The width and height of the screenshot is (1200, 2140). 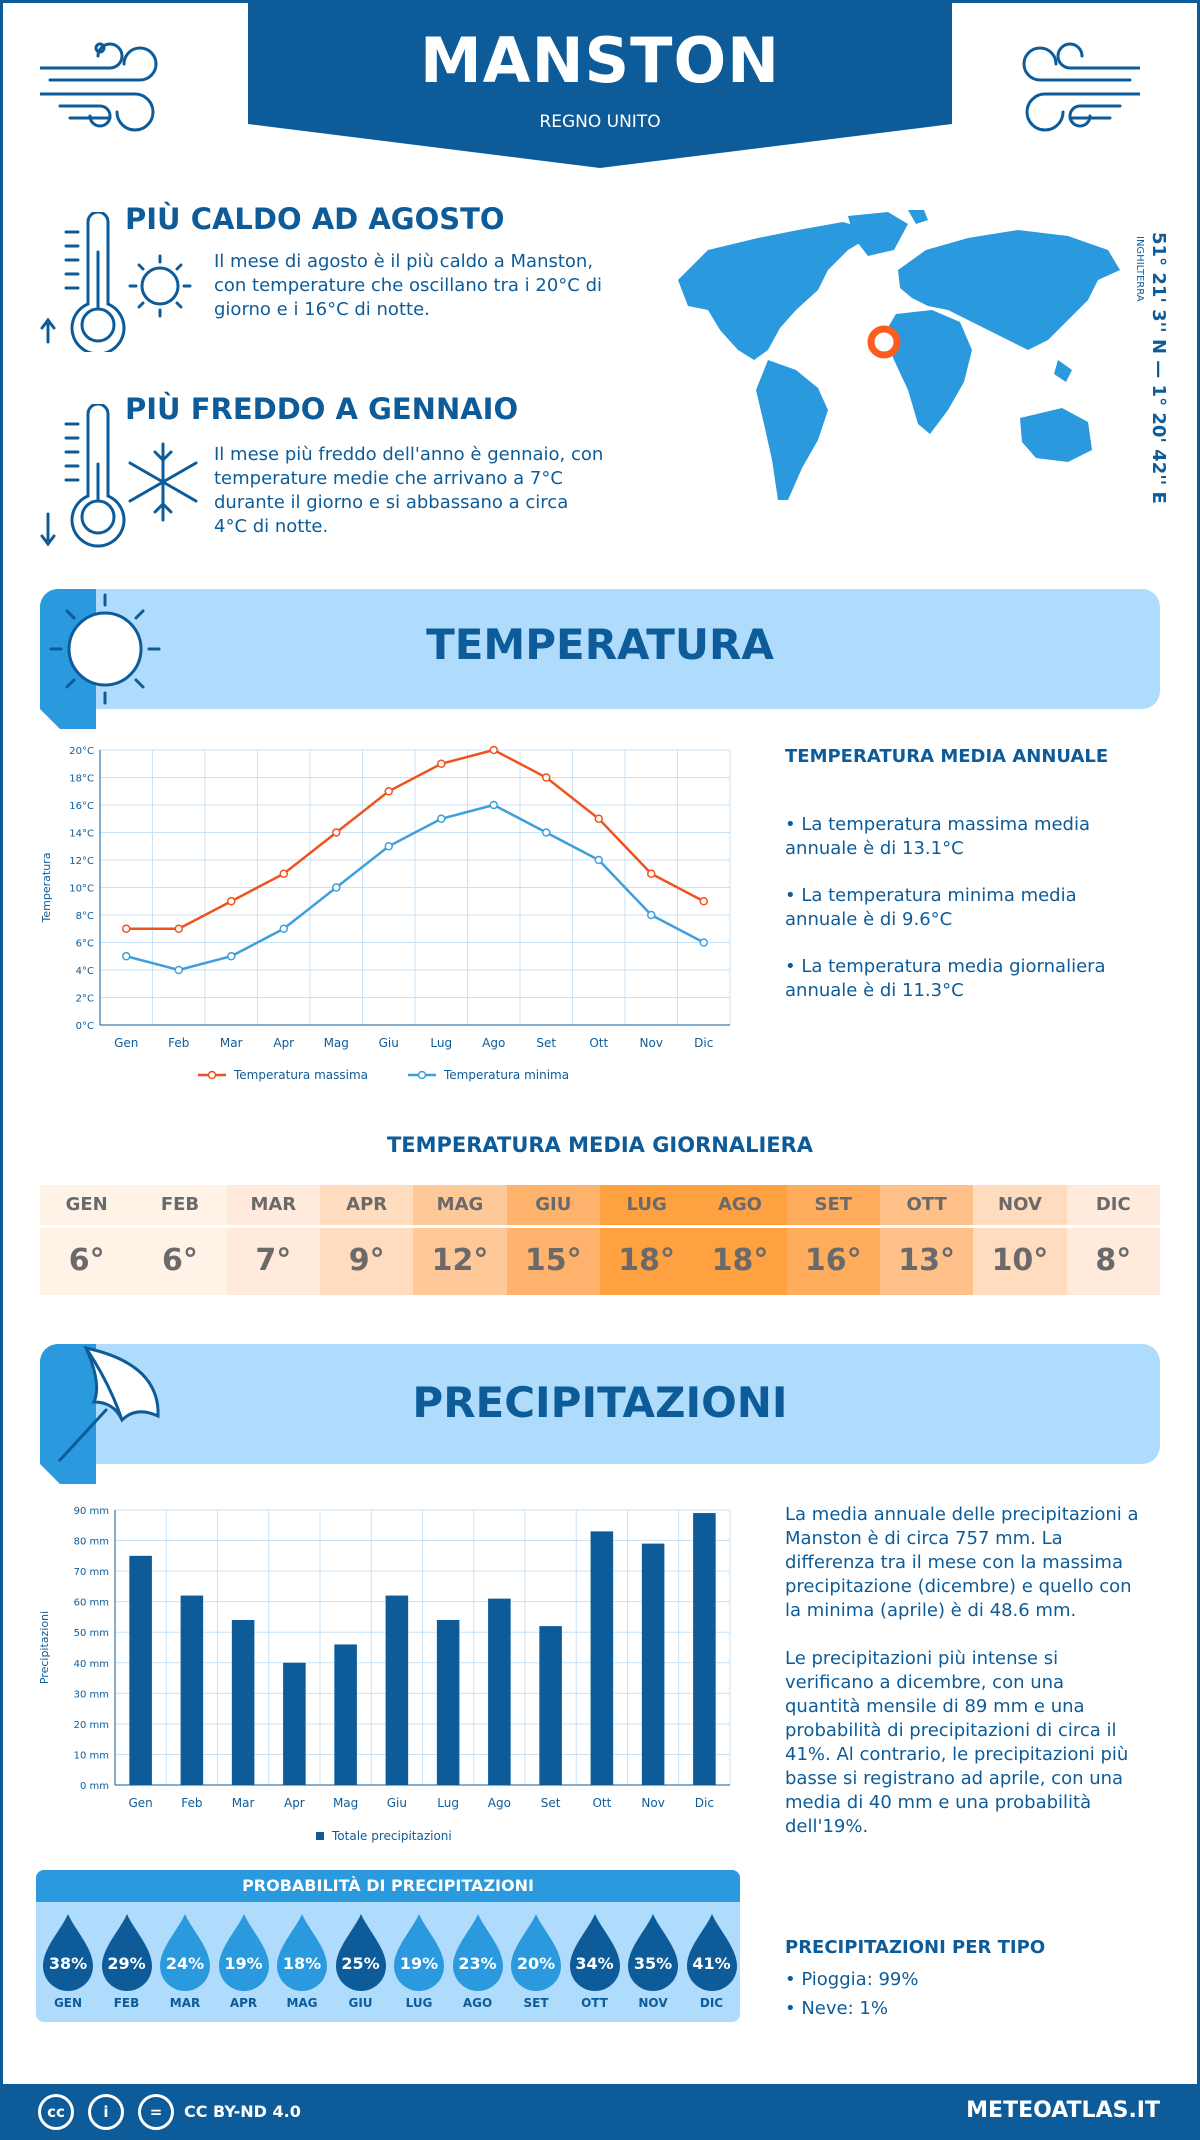 What do you see at coordinates (85, 1026) in the screenshot?
I see `y-tick-label: 0°C` at bounding box center [85, 1026].